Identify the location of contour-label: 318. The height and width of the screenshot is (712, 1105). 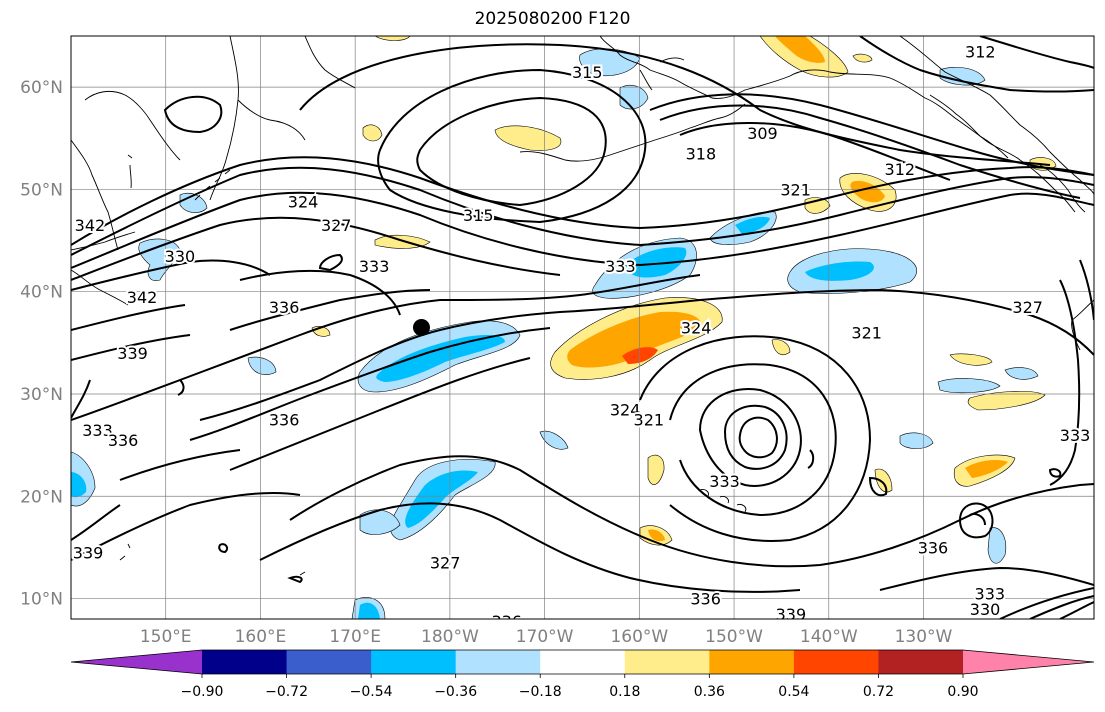
(701, 154).